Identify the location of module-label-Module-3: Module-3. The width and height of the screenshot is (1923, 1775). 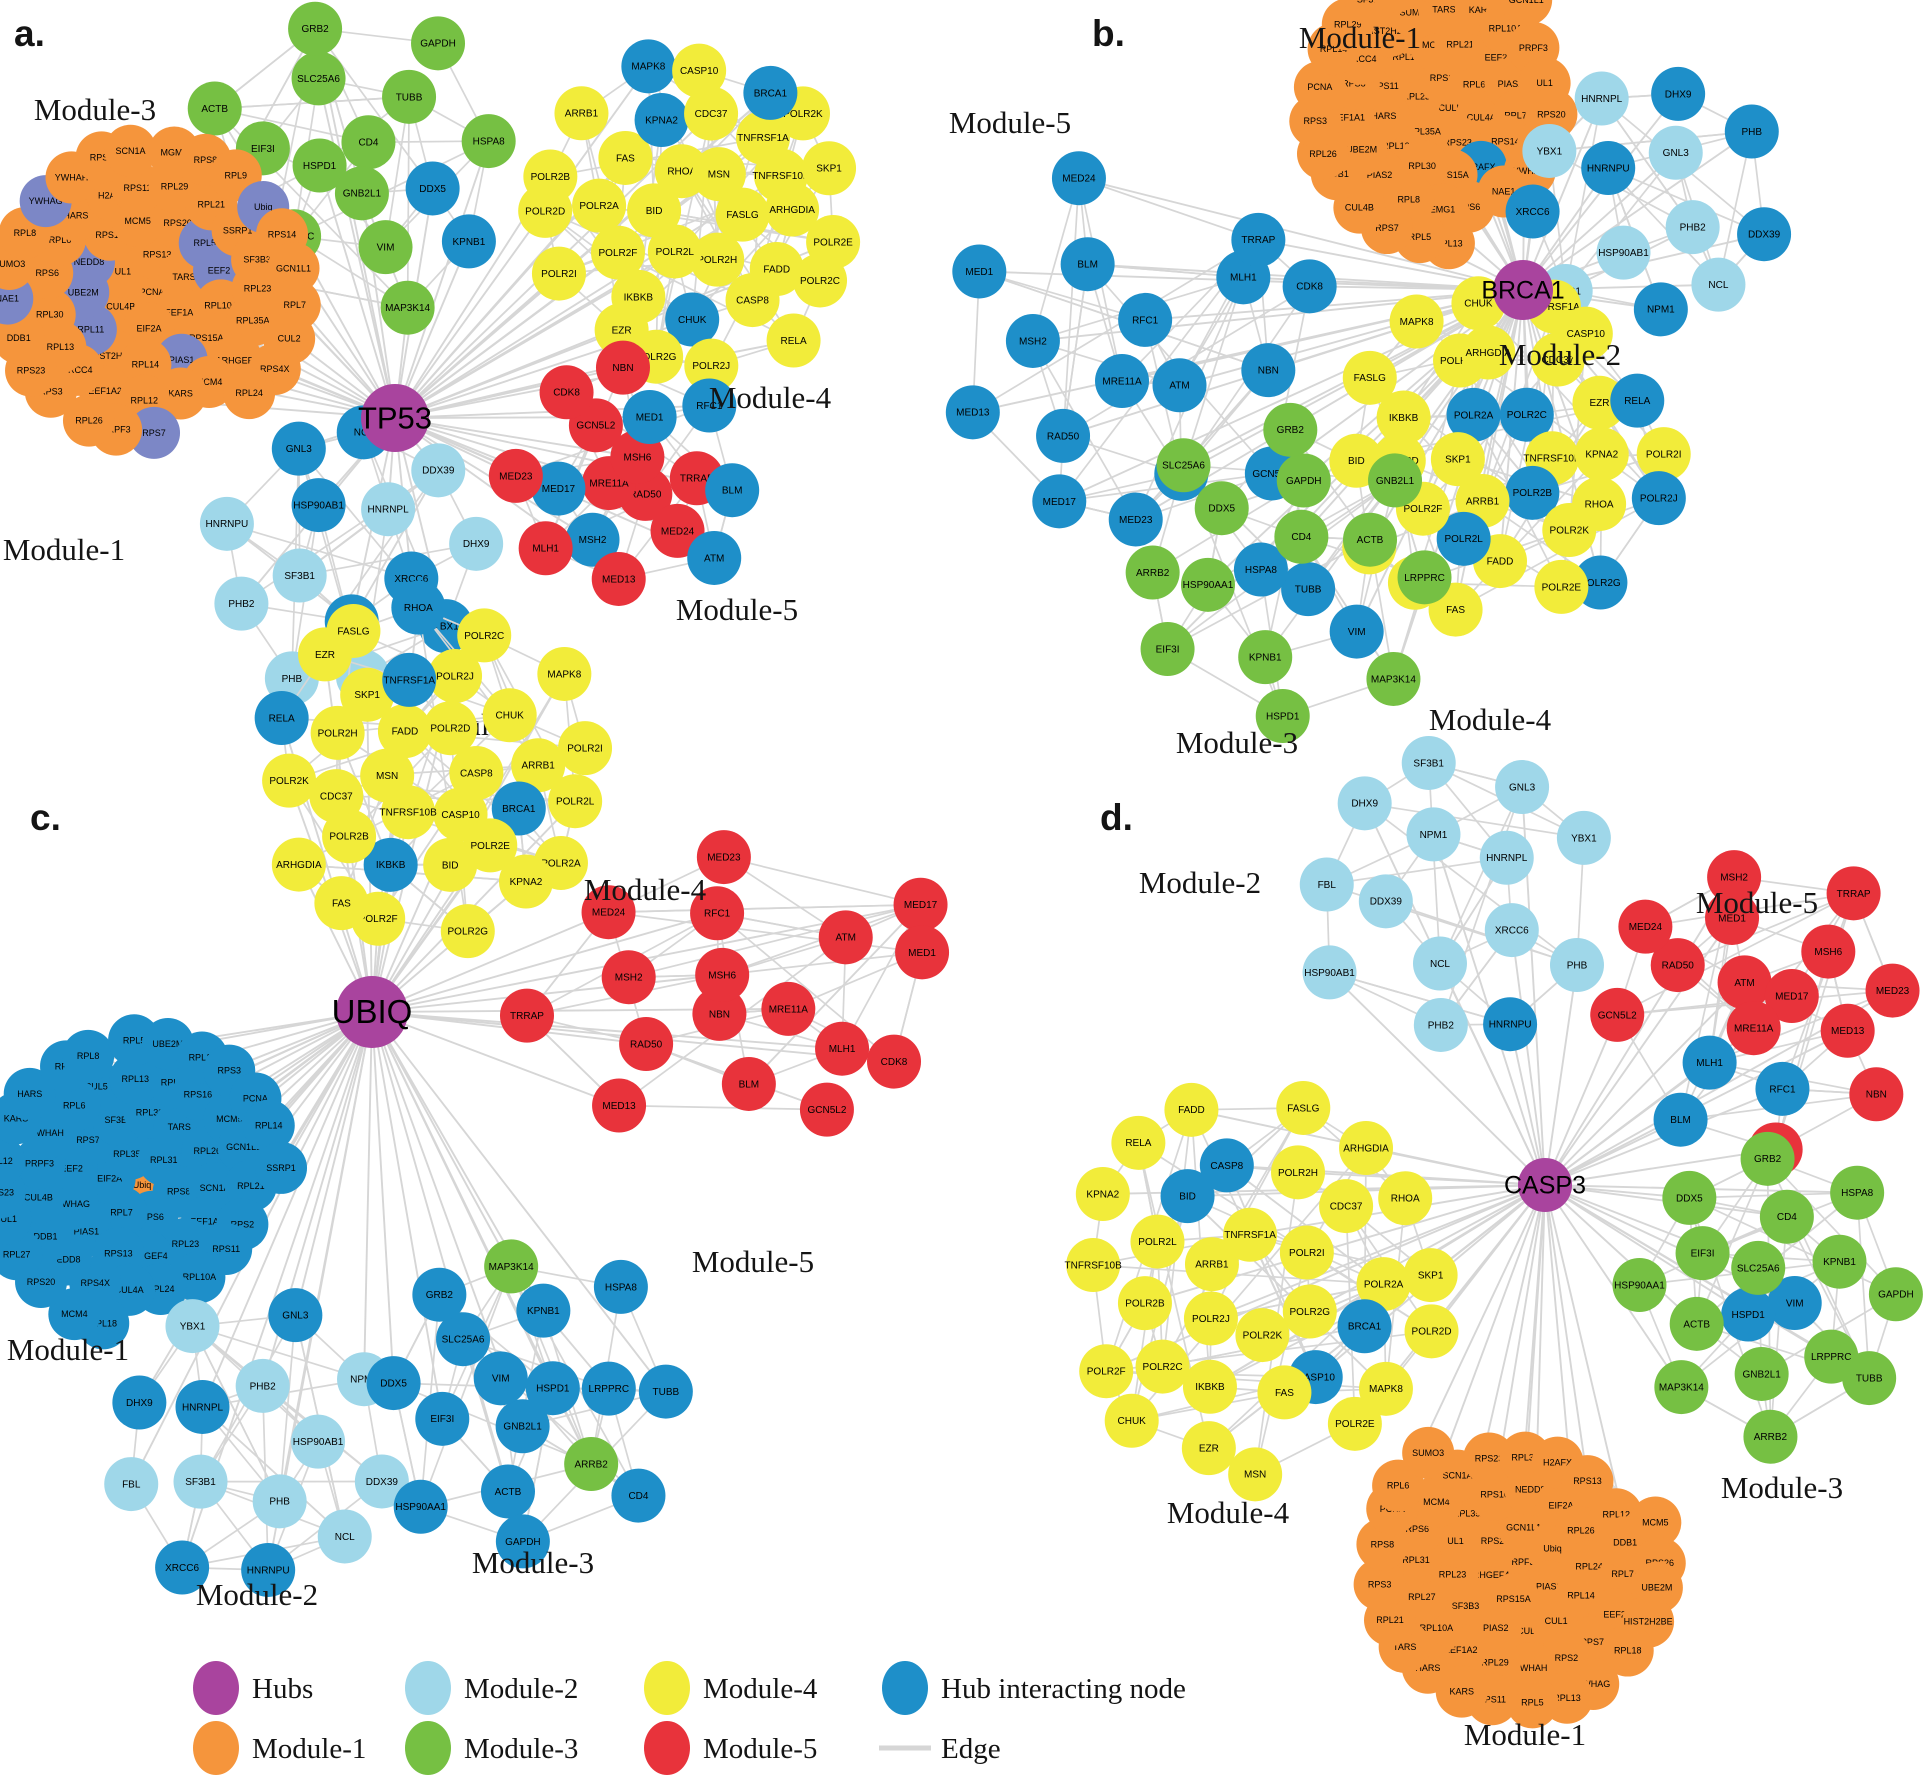
(533, 1562).